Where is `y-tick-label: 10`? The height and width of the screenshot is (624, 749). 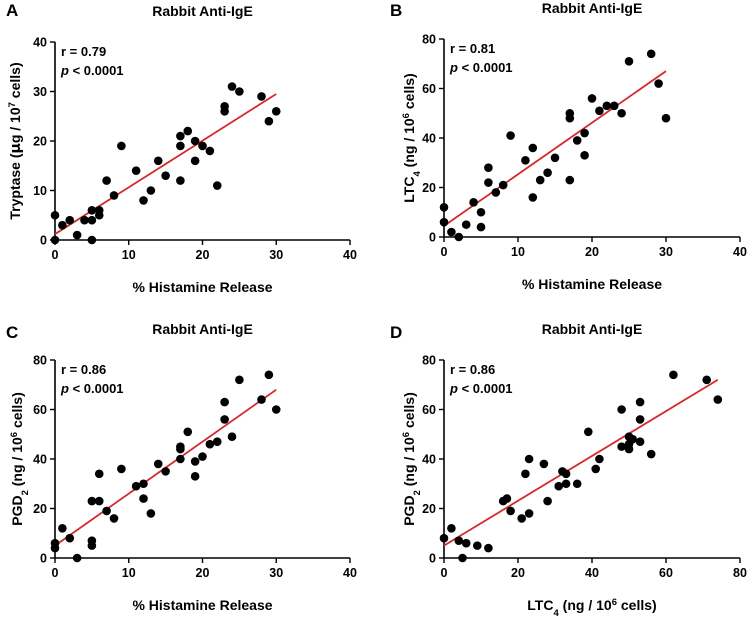 y-tick-label: 10 is located at coordinates (40, 191).